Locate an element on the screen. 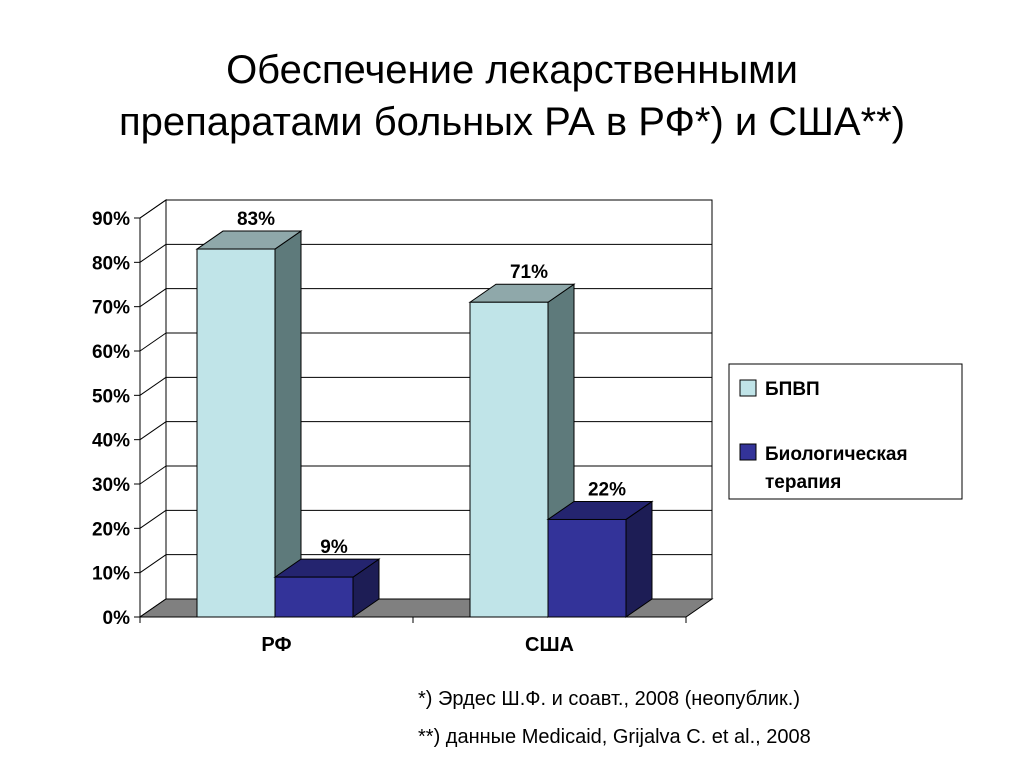 The width and height of the screenshot is (1024, 768). legend-box is located at coordinates (845, 431).